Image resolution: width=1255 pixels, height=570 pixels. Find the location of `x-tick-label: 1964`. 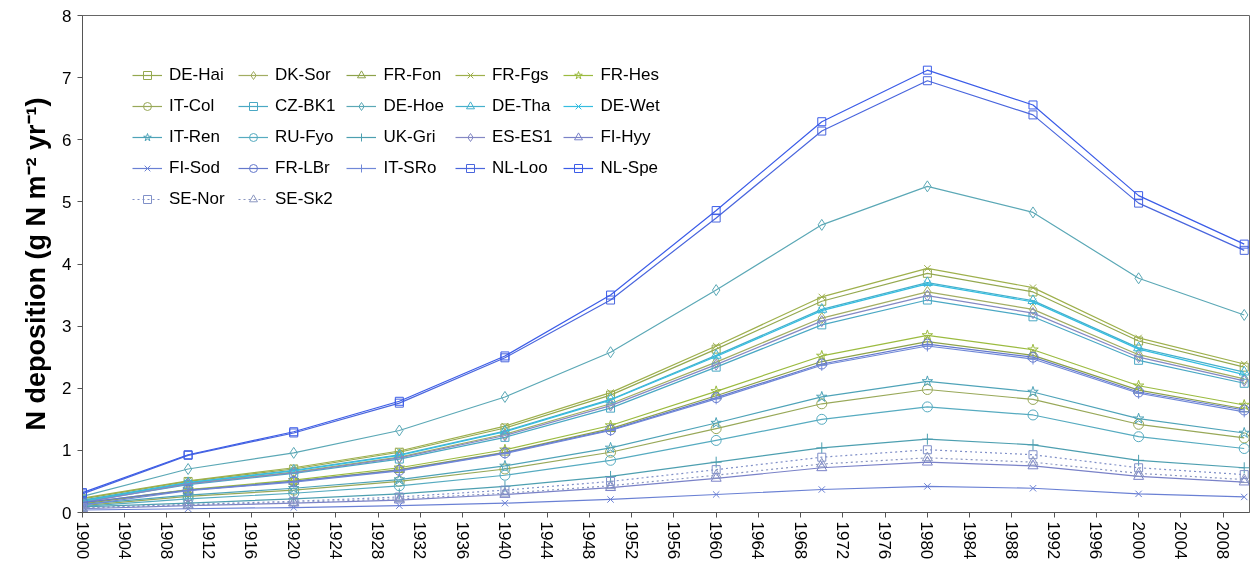

x-tick-label: 1964 is located at coordinates (758, 540).